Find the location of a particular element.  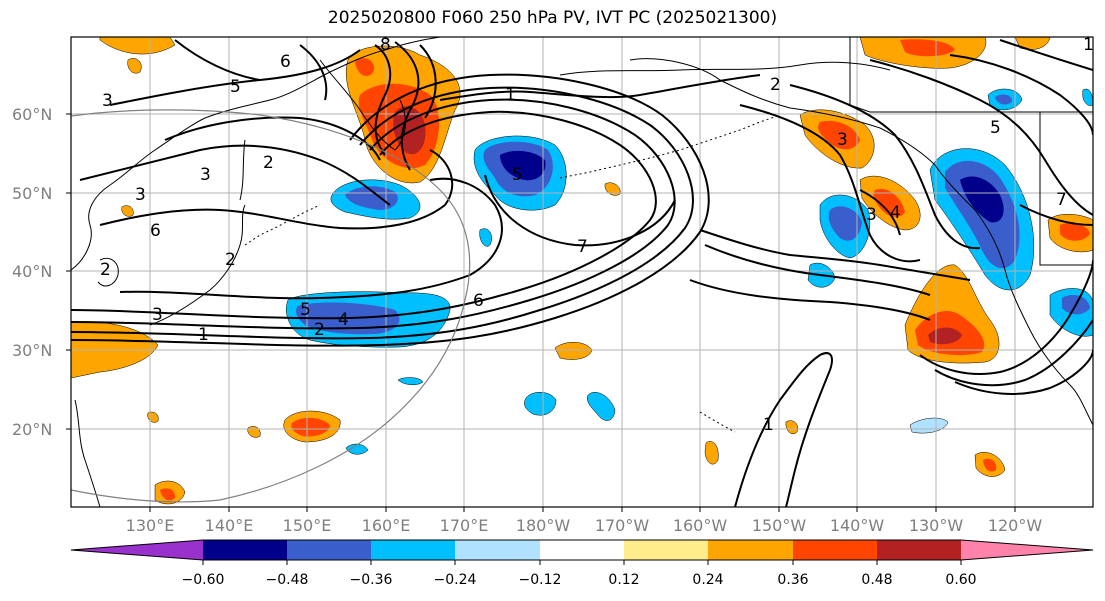

colorbar-label: 0.12 is located at coordinates (623, 580).